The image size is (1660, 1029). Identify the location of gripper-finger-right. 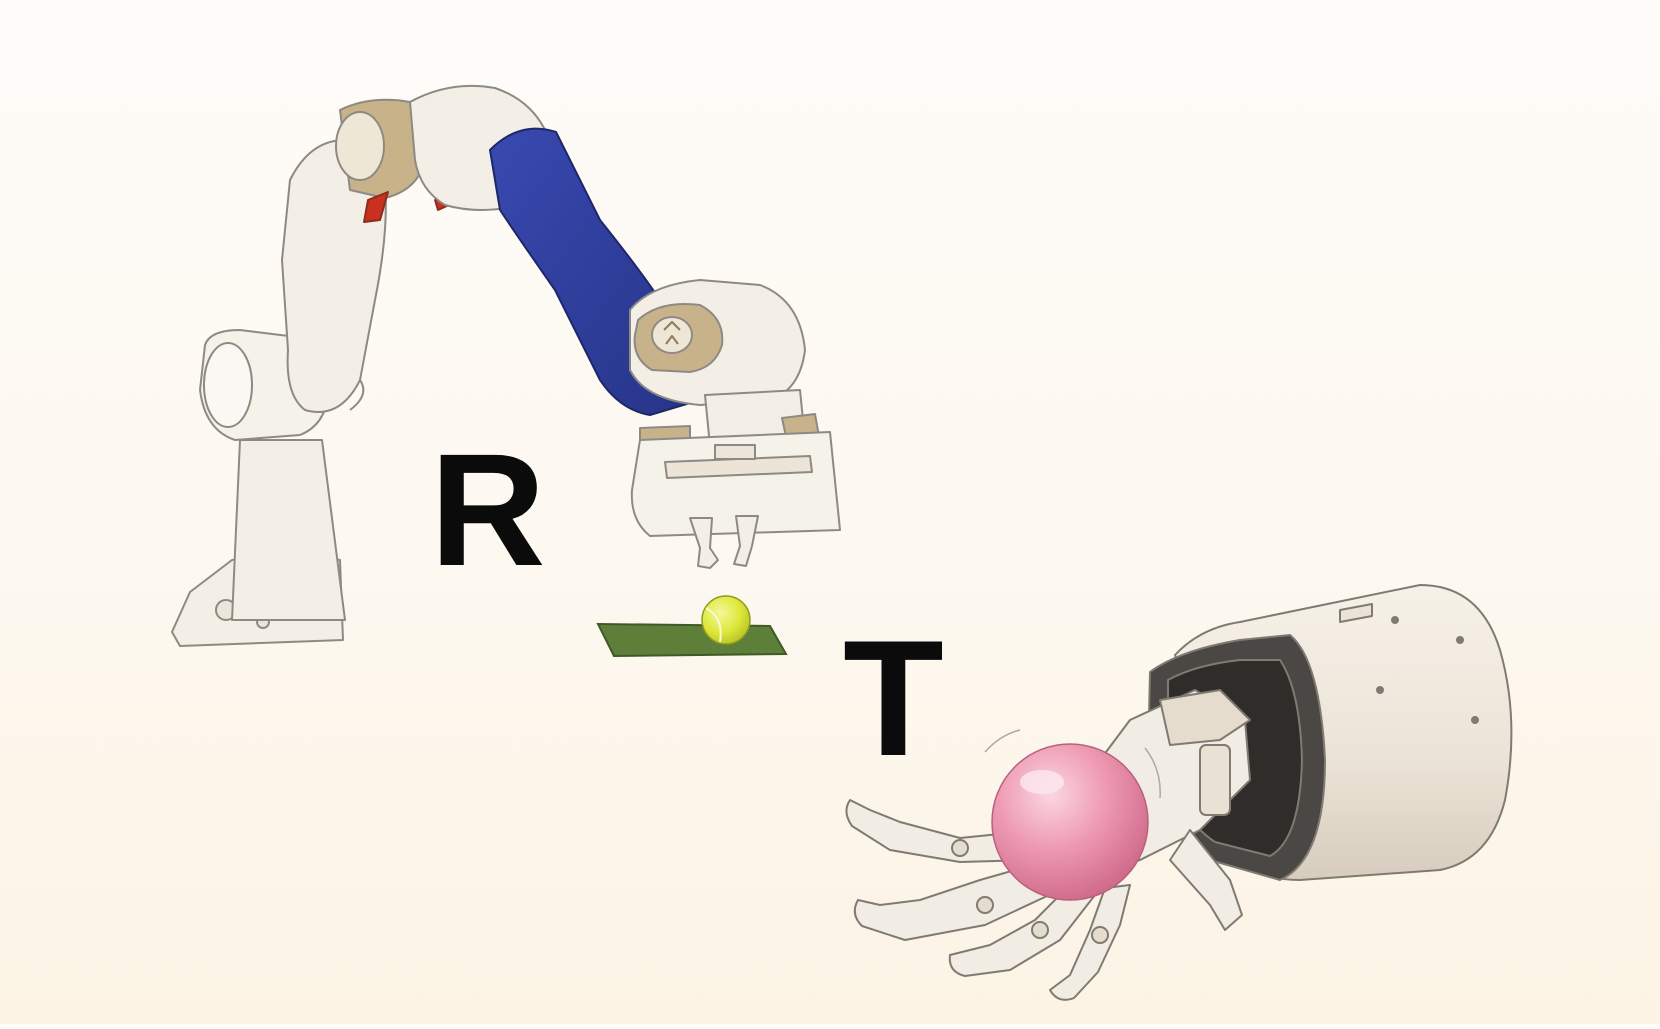
(746, 541).